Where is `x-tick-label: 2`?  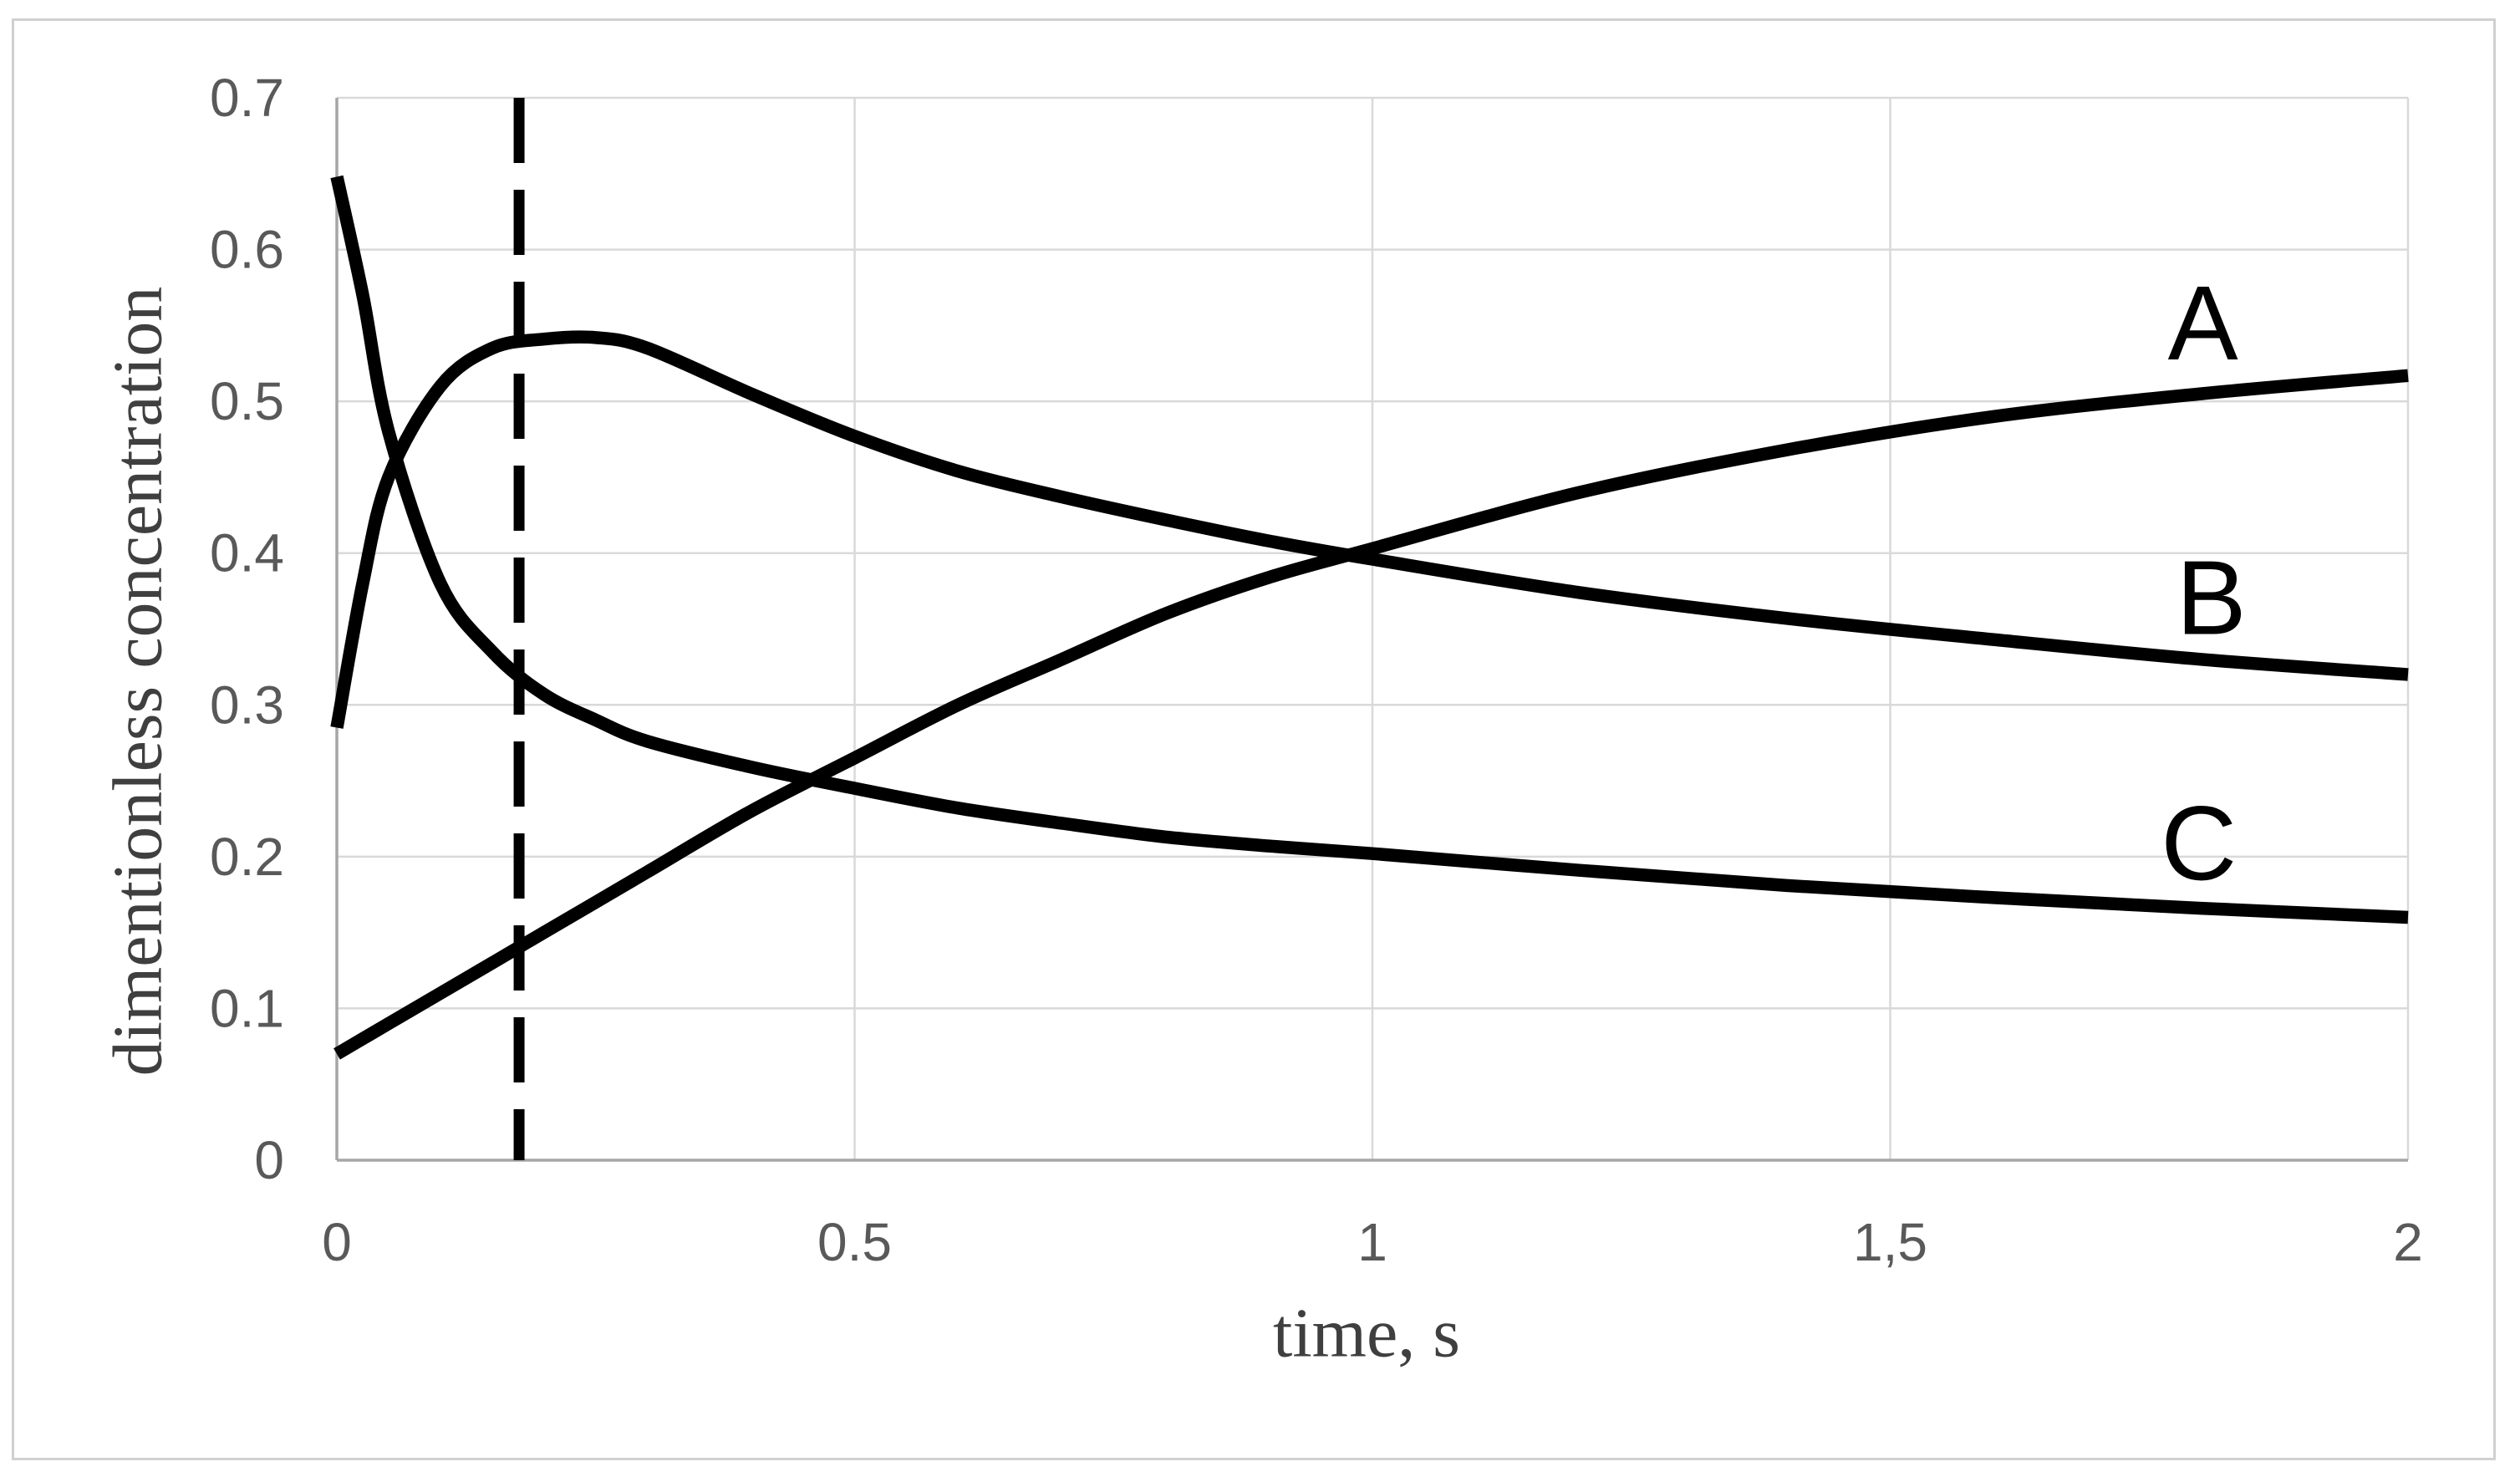 x-tick-label: 2 is located at coordinates (2408, 1242).